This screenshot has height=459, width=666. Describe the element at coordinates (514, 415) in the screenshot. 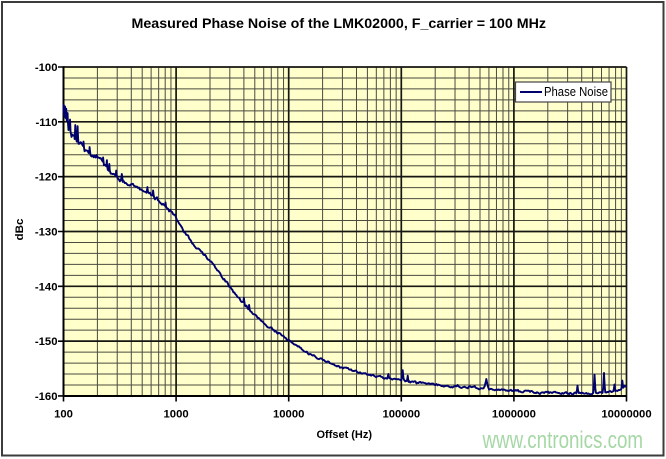

I see `svg-text: 1000000` at that location.